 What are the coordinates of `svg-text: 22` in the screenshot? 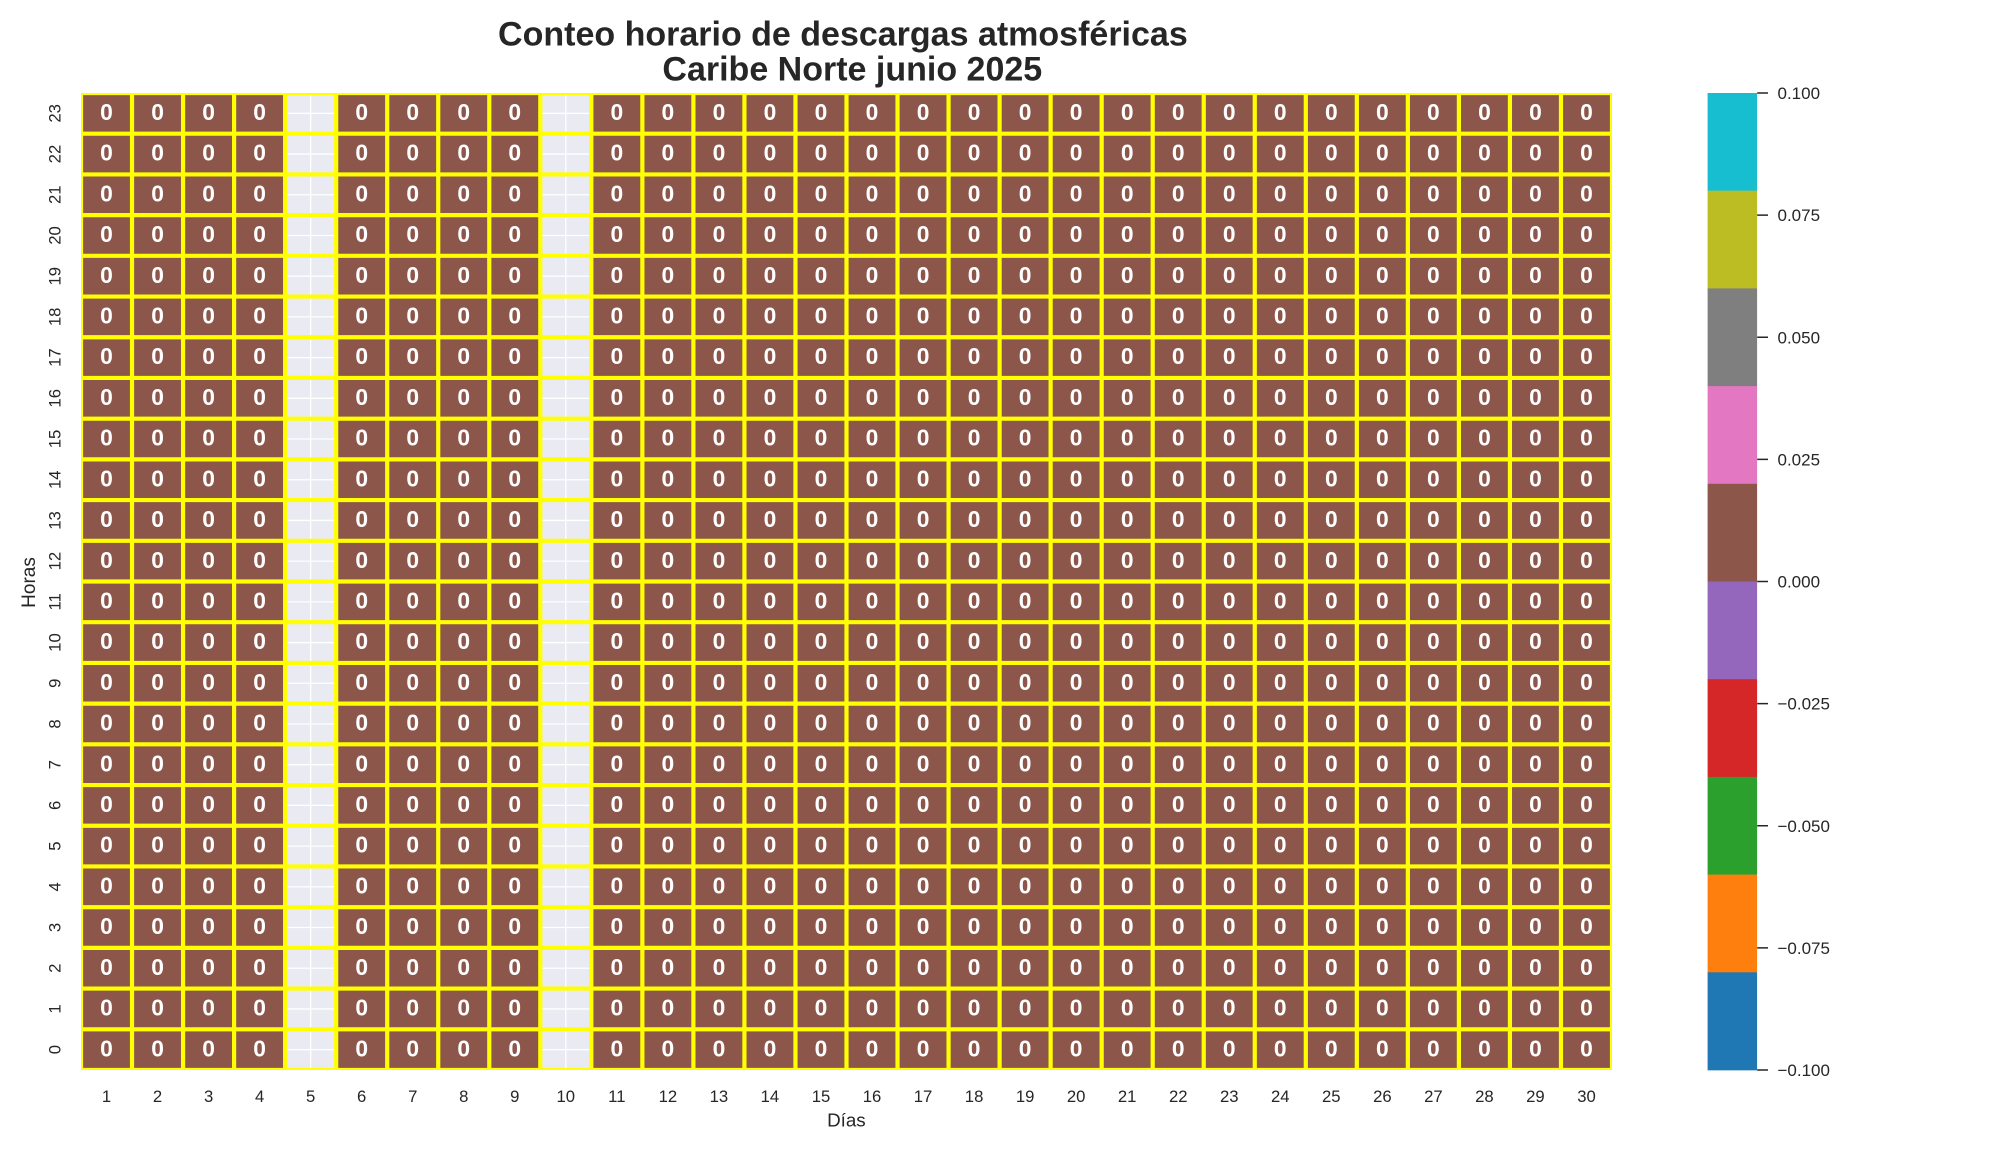 It's located at (54, 154).